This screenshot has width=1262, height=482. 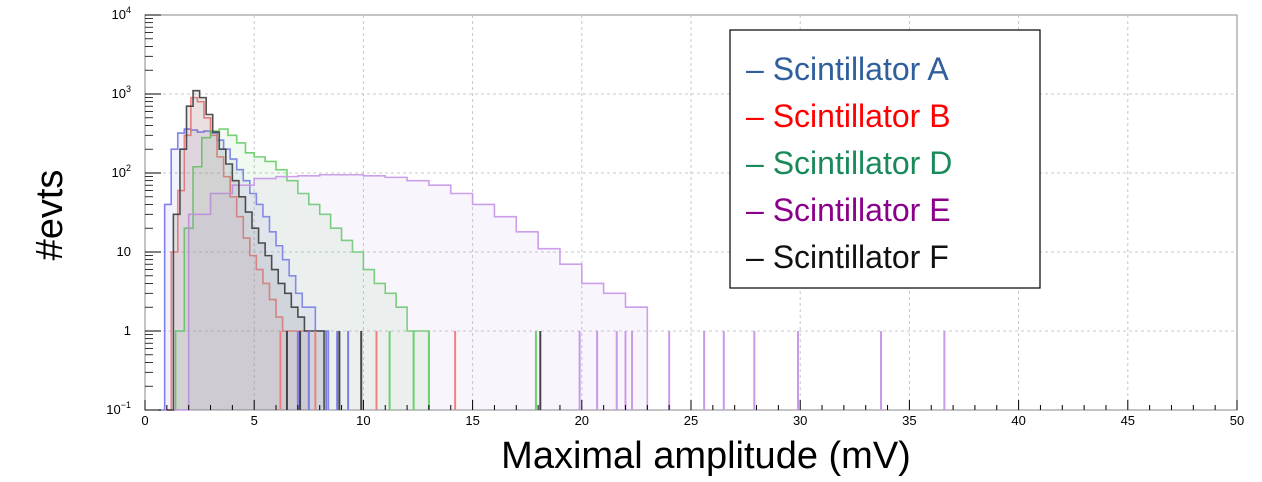 What do you see at coordinates (691, 420) in the screenshot?
I see `x-tick-label: 25` at bounding box center [691, 420].